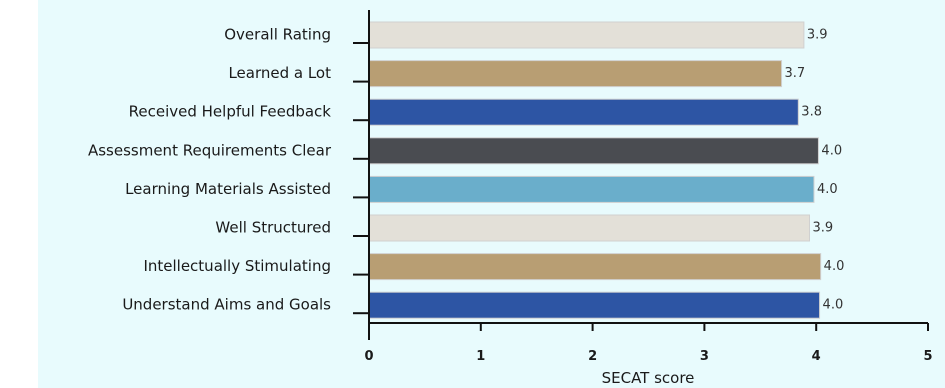 The width and height of the screenshot is (945, 388). I want to click on x-tick-label: 5, so click(927, 356).